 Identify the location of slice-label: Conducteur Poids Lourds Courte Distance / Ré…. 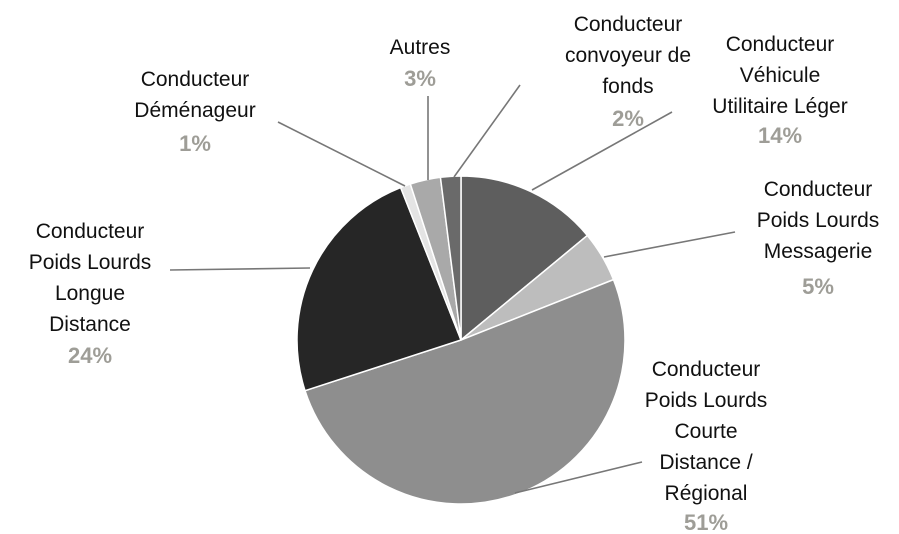
(706, 431).